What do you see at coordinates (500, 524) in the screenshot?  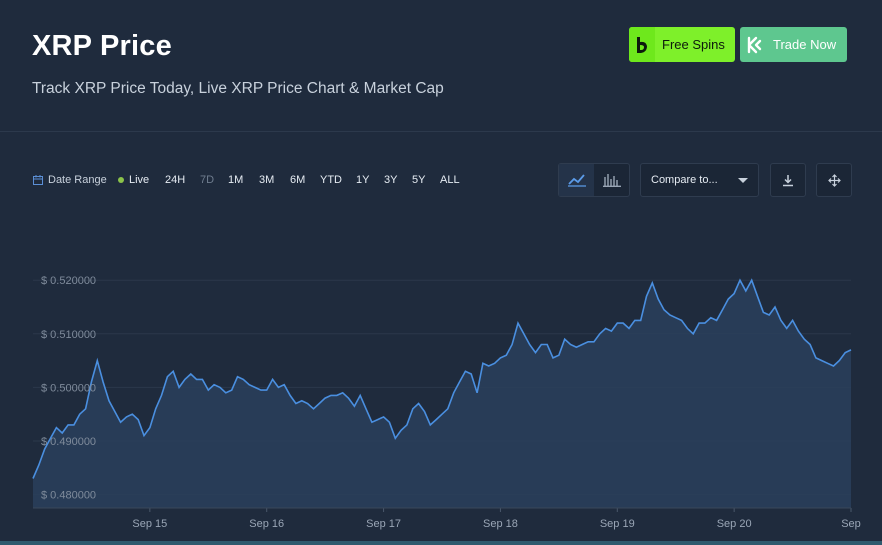 I see `x-tick-label: Sep 18` at bounding box center [500, 524].